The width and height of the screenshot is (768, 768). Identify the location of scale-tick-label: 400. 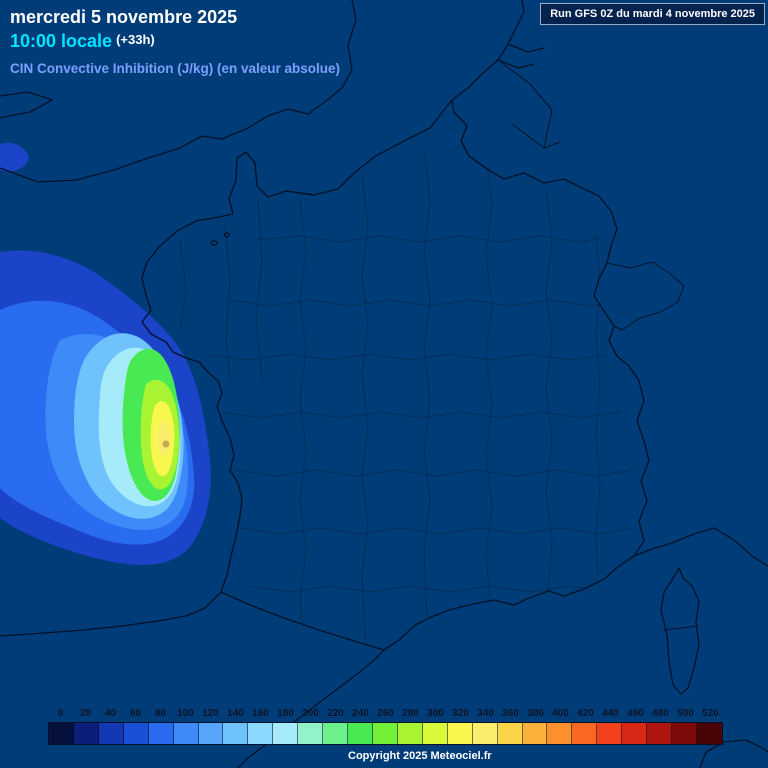
(560, 713).